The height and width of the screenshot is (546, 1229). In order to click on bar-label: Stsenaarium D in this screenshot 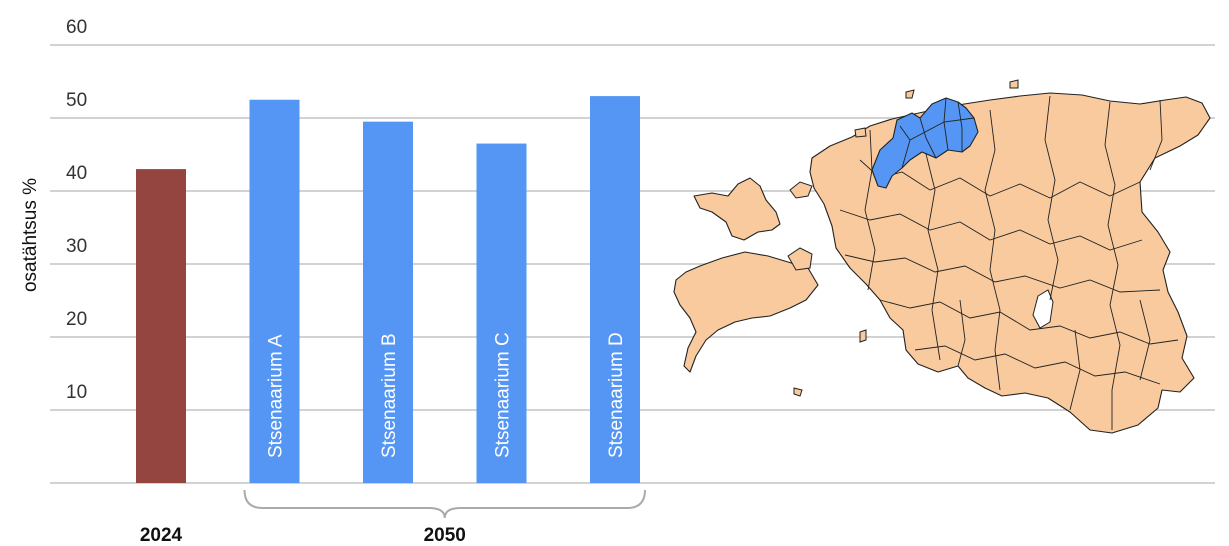, I will do `click(616, 395)`.